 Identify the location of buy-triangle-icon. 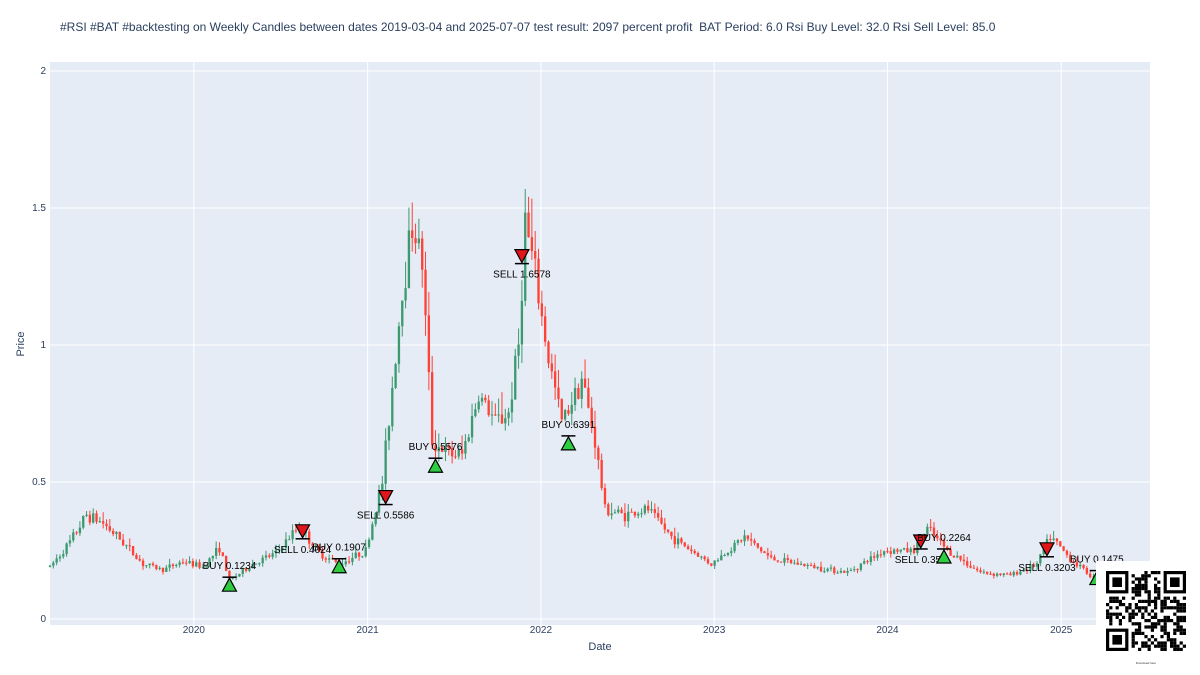
(339, 566).